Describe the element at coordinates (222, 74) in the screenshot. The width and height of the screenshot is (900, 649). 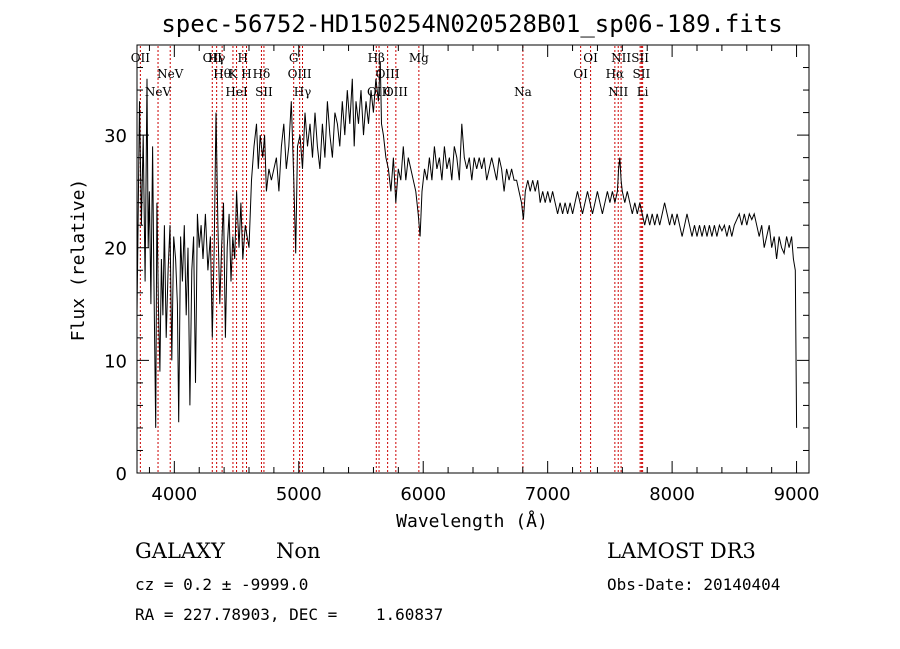
I see `marker-label-5: Hθ` at that location.